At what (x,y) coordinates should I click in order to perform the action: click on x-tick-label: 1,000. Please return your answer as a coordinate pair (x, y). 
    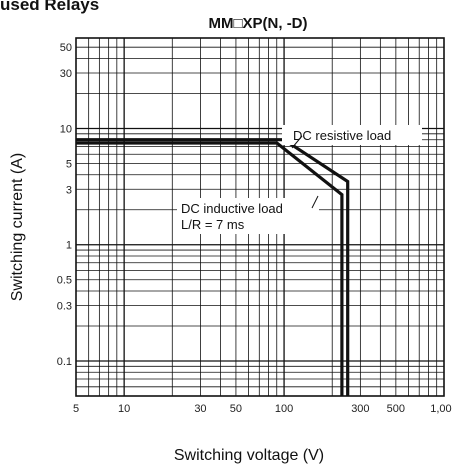
    Looking at the image, I should click on (441, 409).